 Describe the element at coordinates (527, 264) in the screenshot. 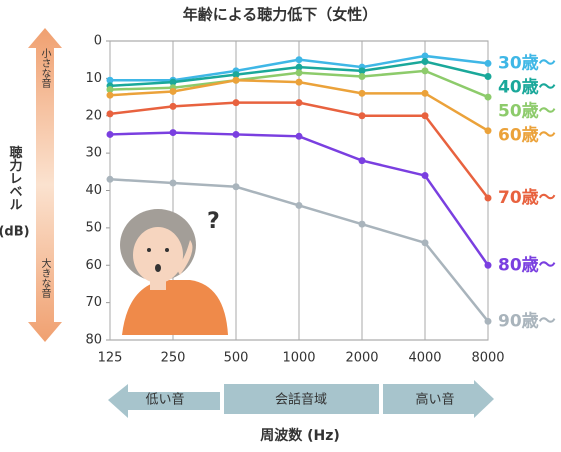

I see `legend-label: 80歳～` at that location.